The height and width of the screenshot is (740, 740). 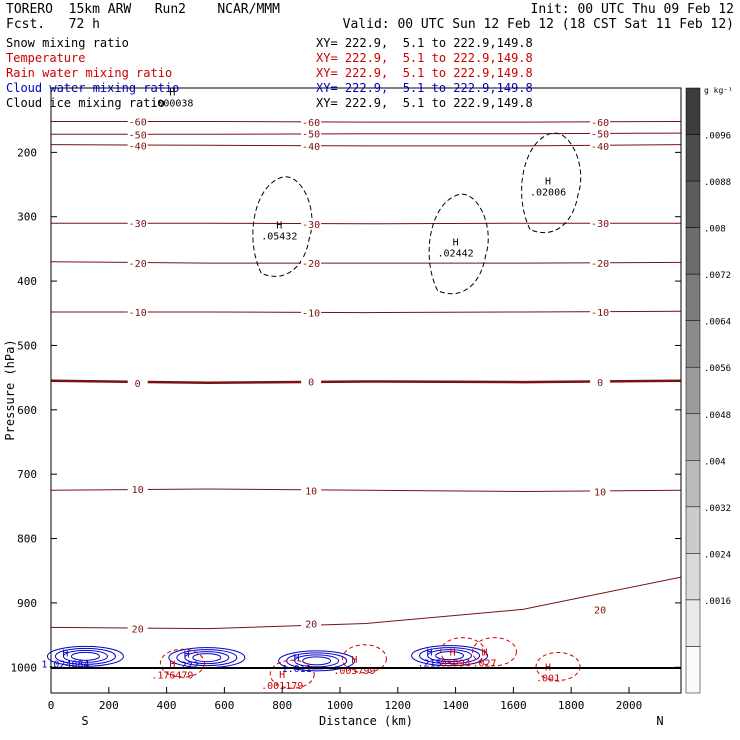 What do you see at coordinates (366, 721) in the screenshot?
I see `x-axis-title: Distance (km)` at bounding box center [366, 721].